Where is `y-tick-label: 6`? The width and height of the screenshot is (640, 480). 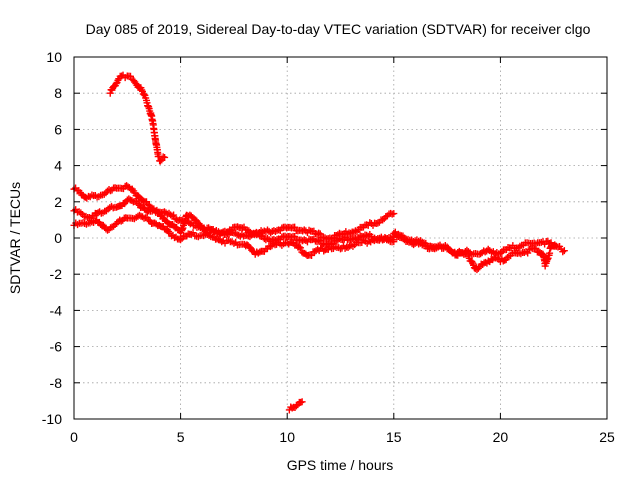
y-tick-label: 6 is located at coordinates (58, 129).